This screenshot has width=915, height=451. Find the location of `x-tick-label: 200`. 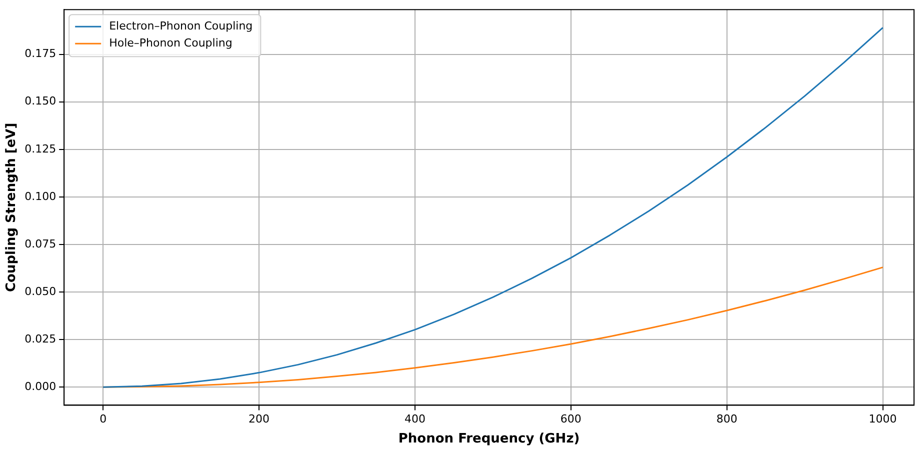

x-tick-label: 200 is located at coordinates (259, 419).